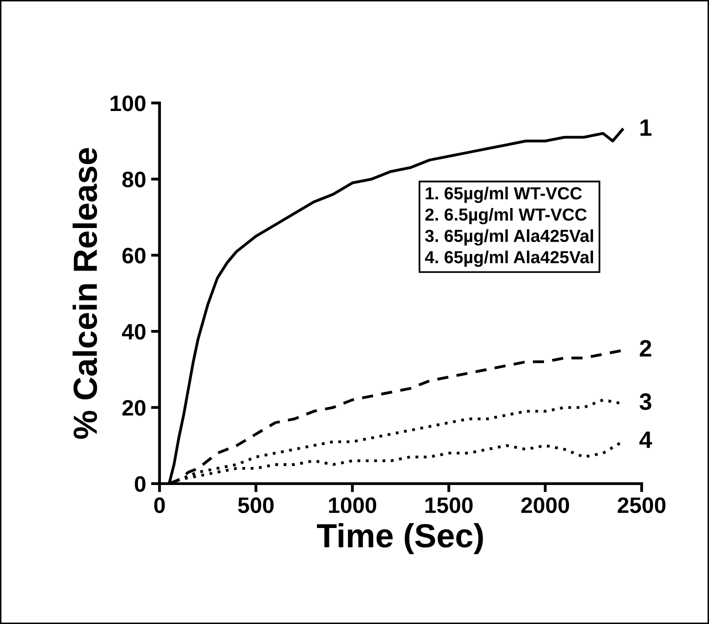  What do you see at coordinates (140, 484) in the screenshot?
I see `y-tick-label: 0` at bounding box center [140, 484].